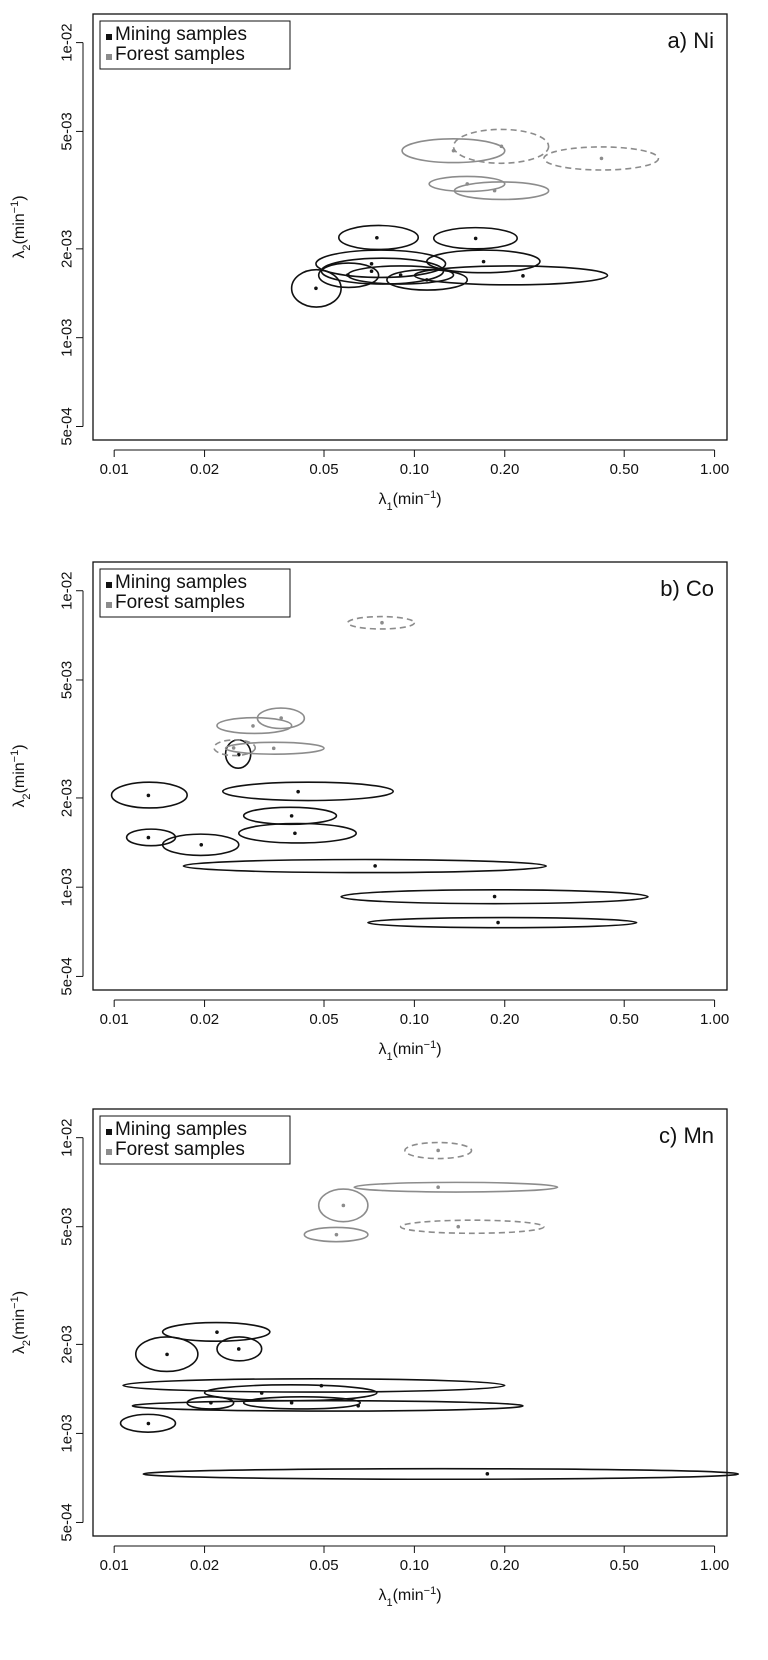 The width and height of the screenshot is (768, 1660). Describe the element at coordinates (687, 588) in the screenshot. I see `panel-title: b) Co` at that location.